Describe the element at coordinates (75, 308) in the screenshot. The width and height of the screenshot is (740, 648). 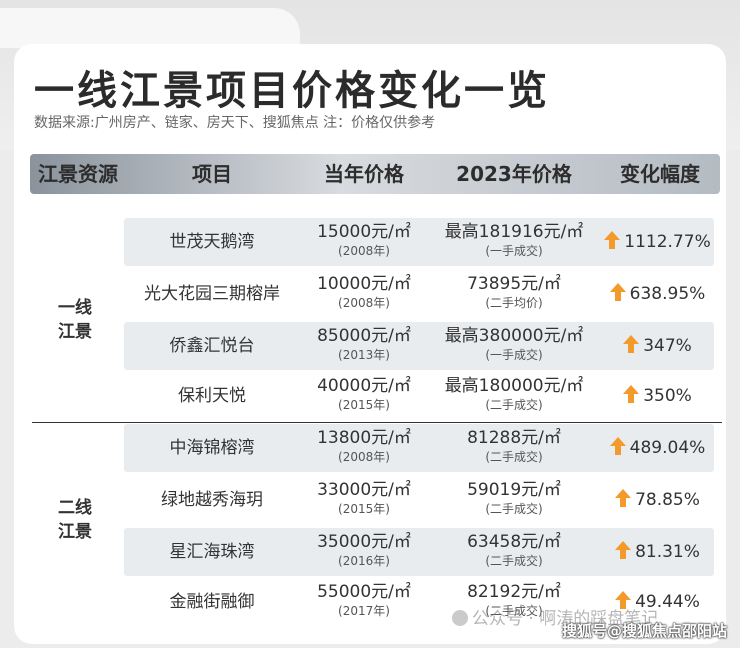
I see `tier-label-first-line1: 一线` at that location.